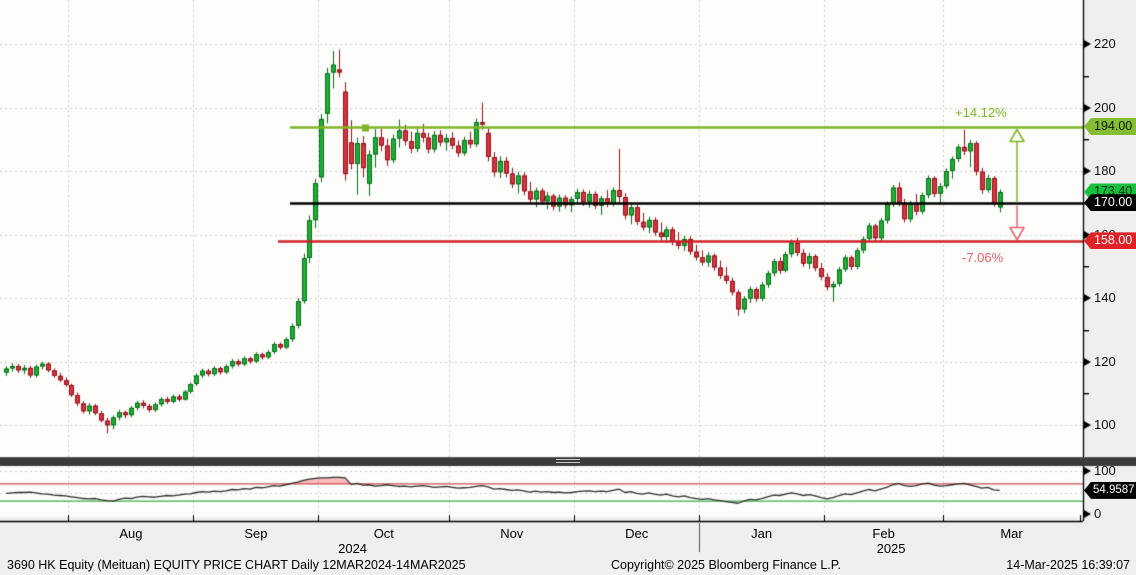 The image size is (1136, 575). Describe the element at coordinates (883, 533) in the screenshot. I see `x-axis-month-label: Feb` at that location.